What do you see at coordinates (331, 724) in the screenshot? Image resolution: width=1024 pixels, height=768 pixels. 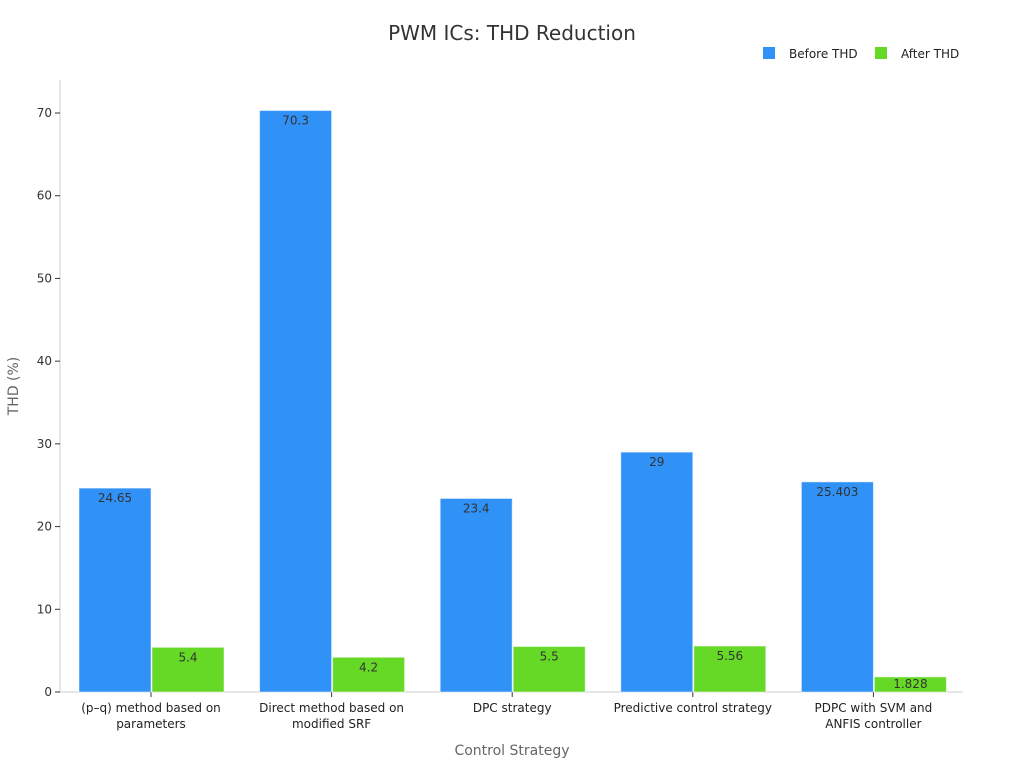 I see `x-tick-label: modified SRF` at bounding box center [331, 724].